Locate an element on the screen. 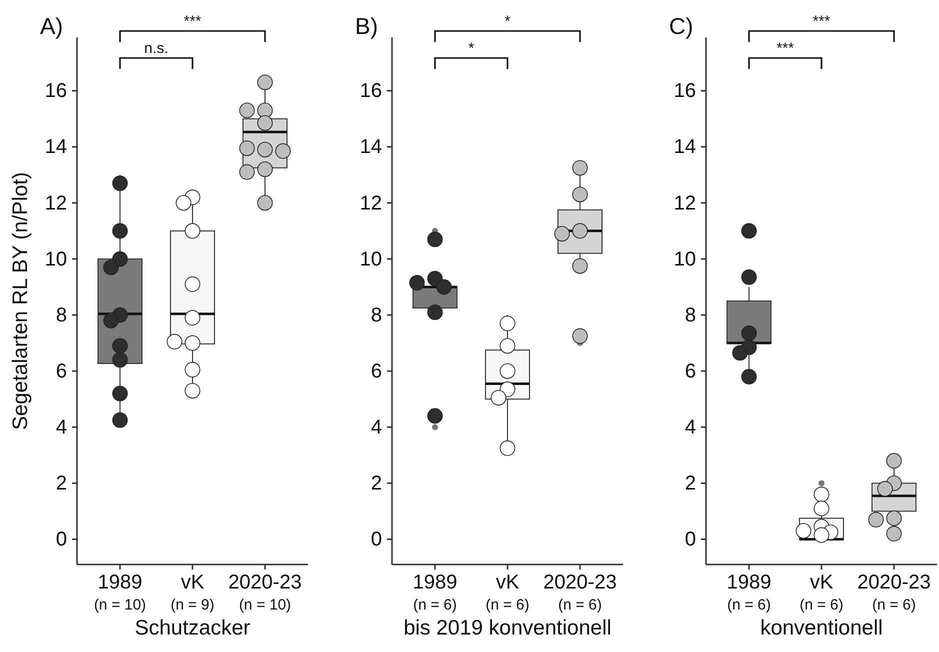  annotation: n.s. is located at coordinates (156, 48).